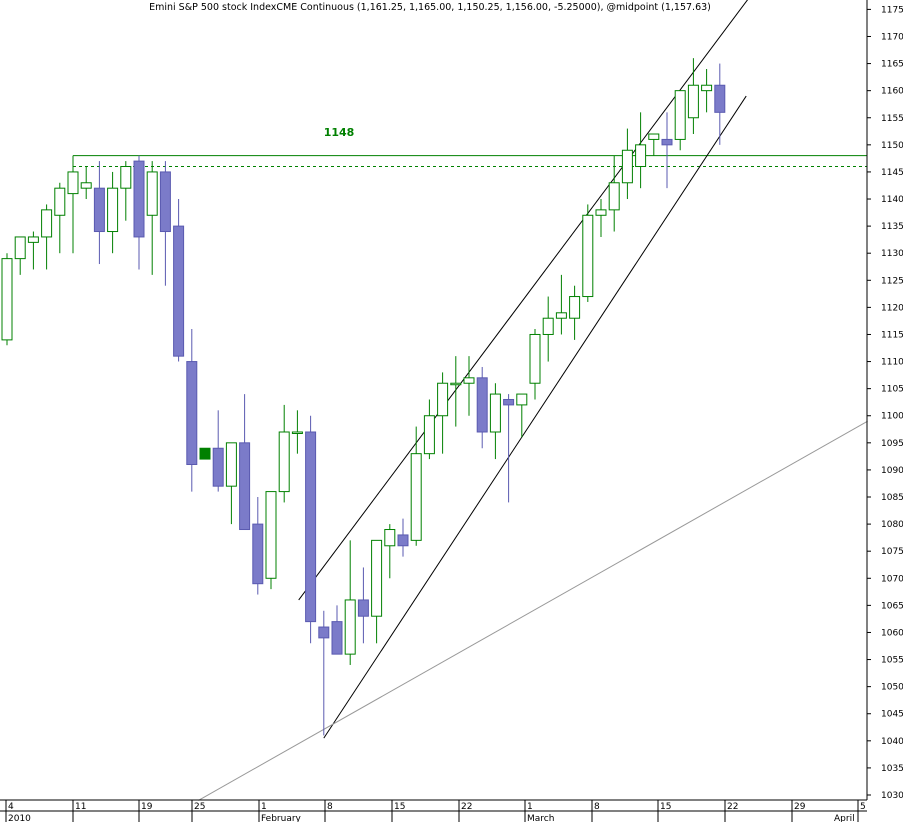 This screenshot has height=822, width=903. Describe the element at coordinates (844, 818) in the screenshot. I see `x-month-label: April` at that location.